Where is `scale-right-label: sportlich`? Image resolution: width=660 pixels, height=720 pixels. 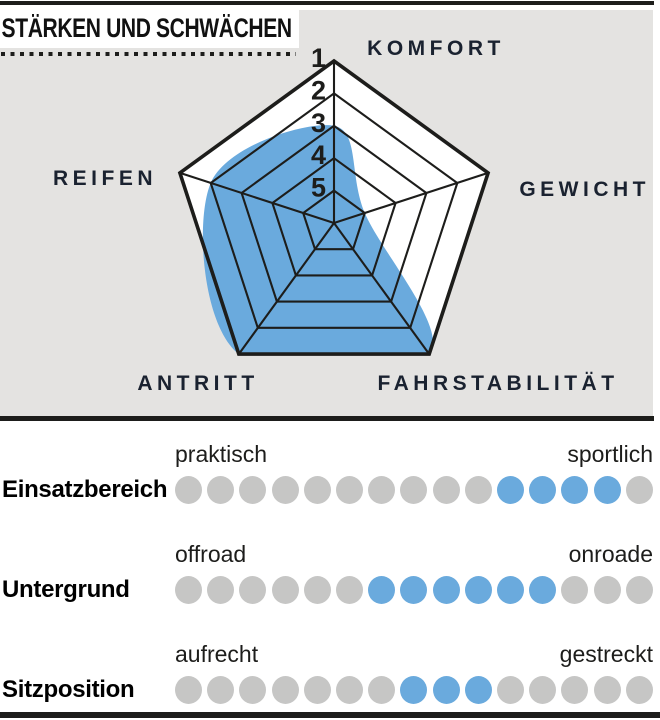 scale-right-label: sportlich is located at coordinates (610, 454).